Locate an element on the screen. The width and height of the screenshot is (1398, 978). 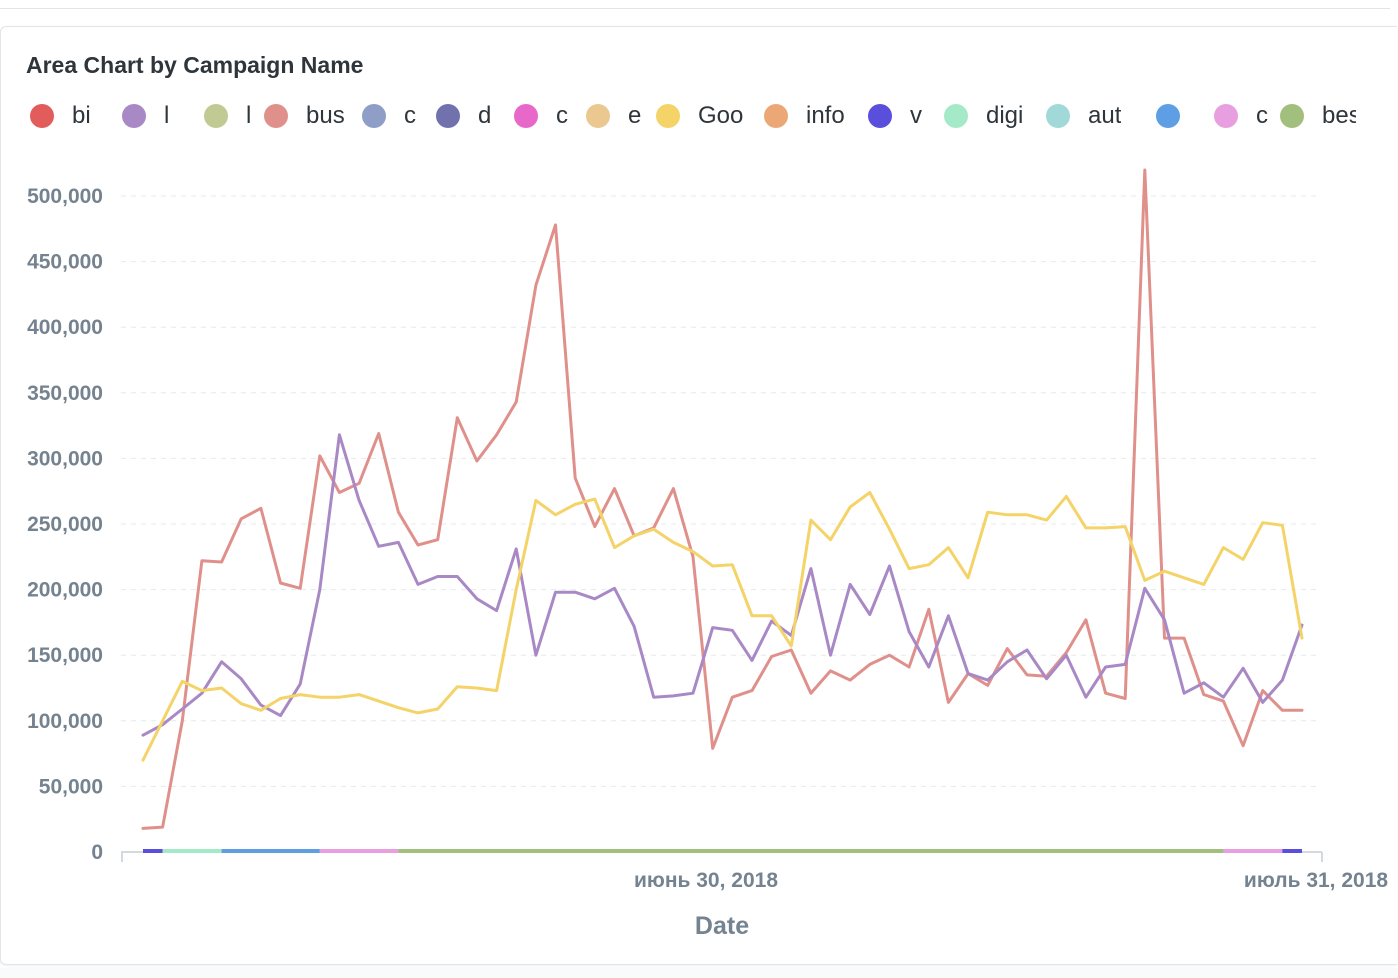
legend-item: Goo is located at coordinates (708, 116).